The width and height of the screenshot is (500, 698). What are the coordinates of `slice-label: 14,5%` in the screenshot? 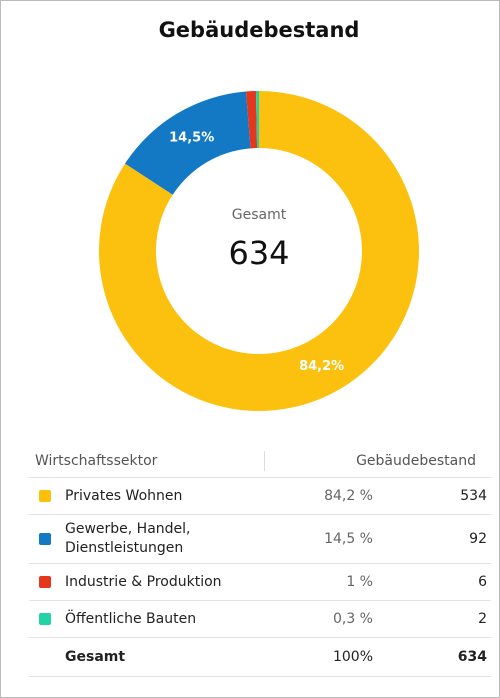 It's located at (191, 138).